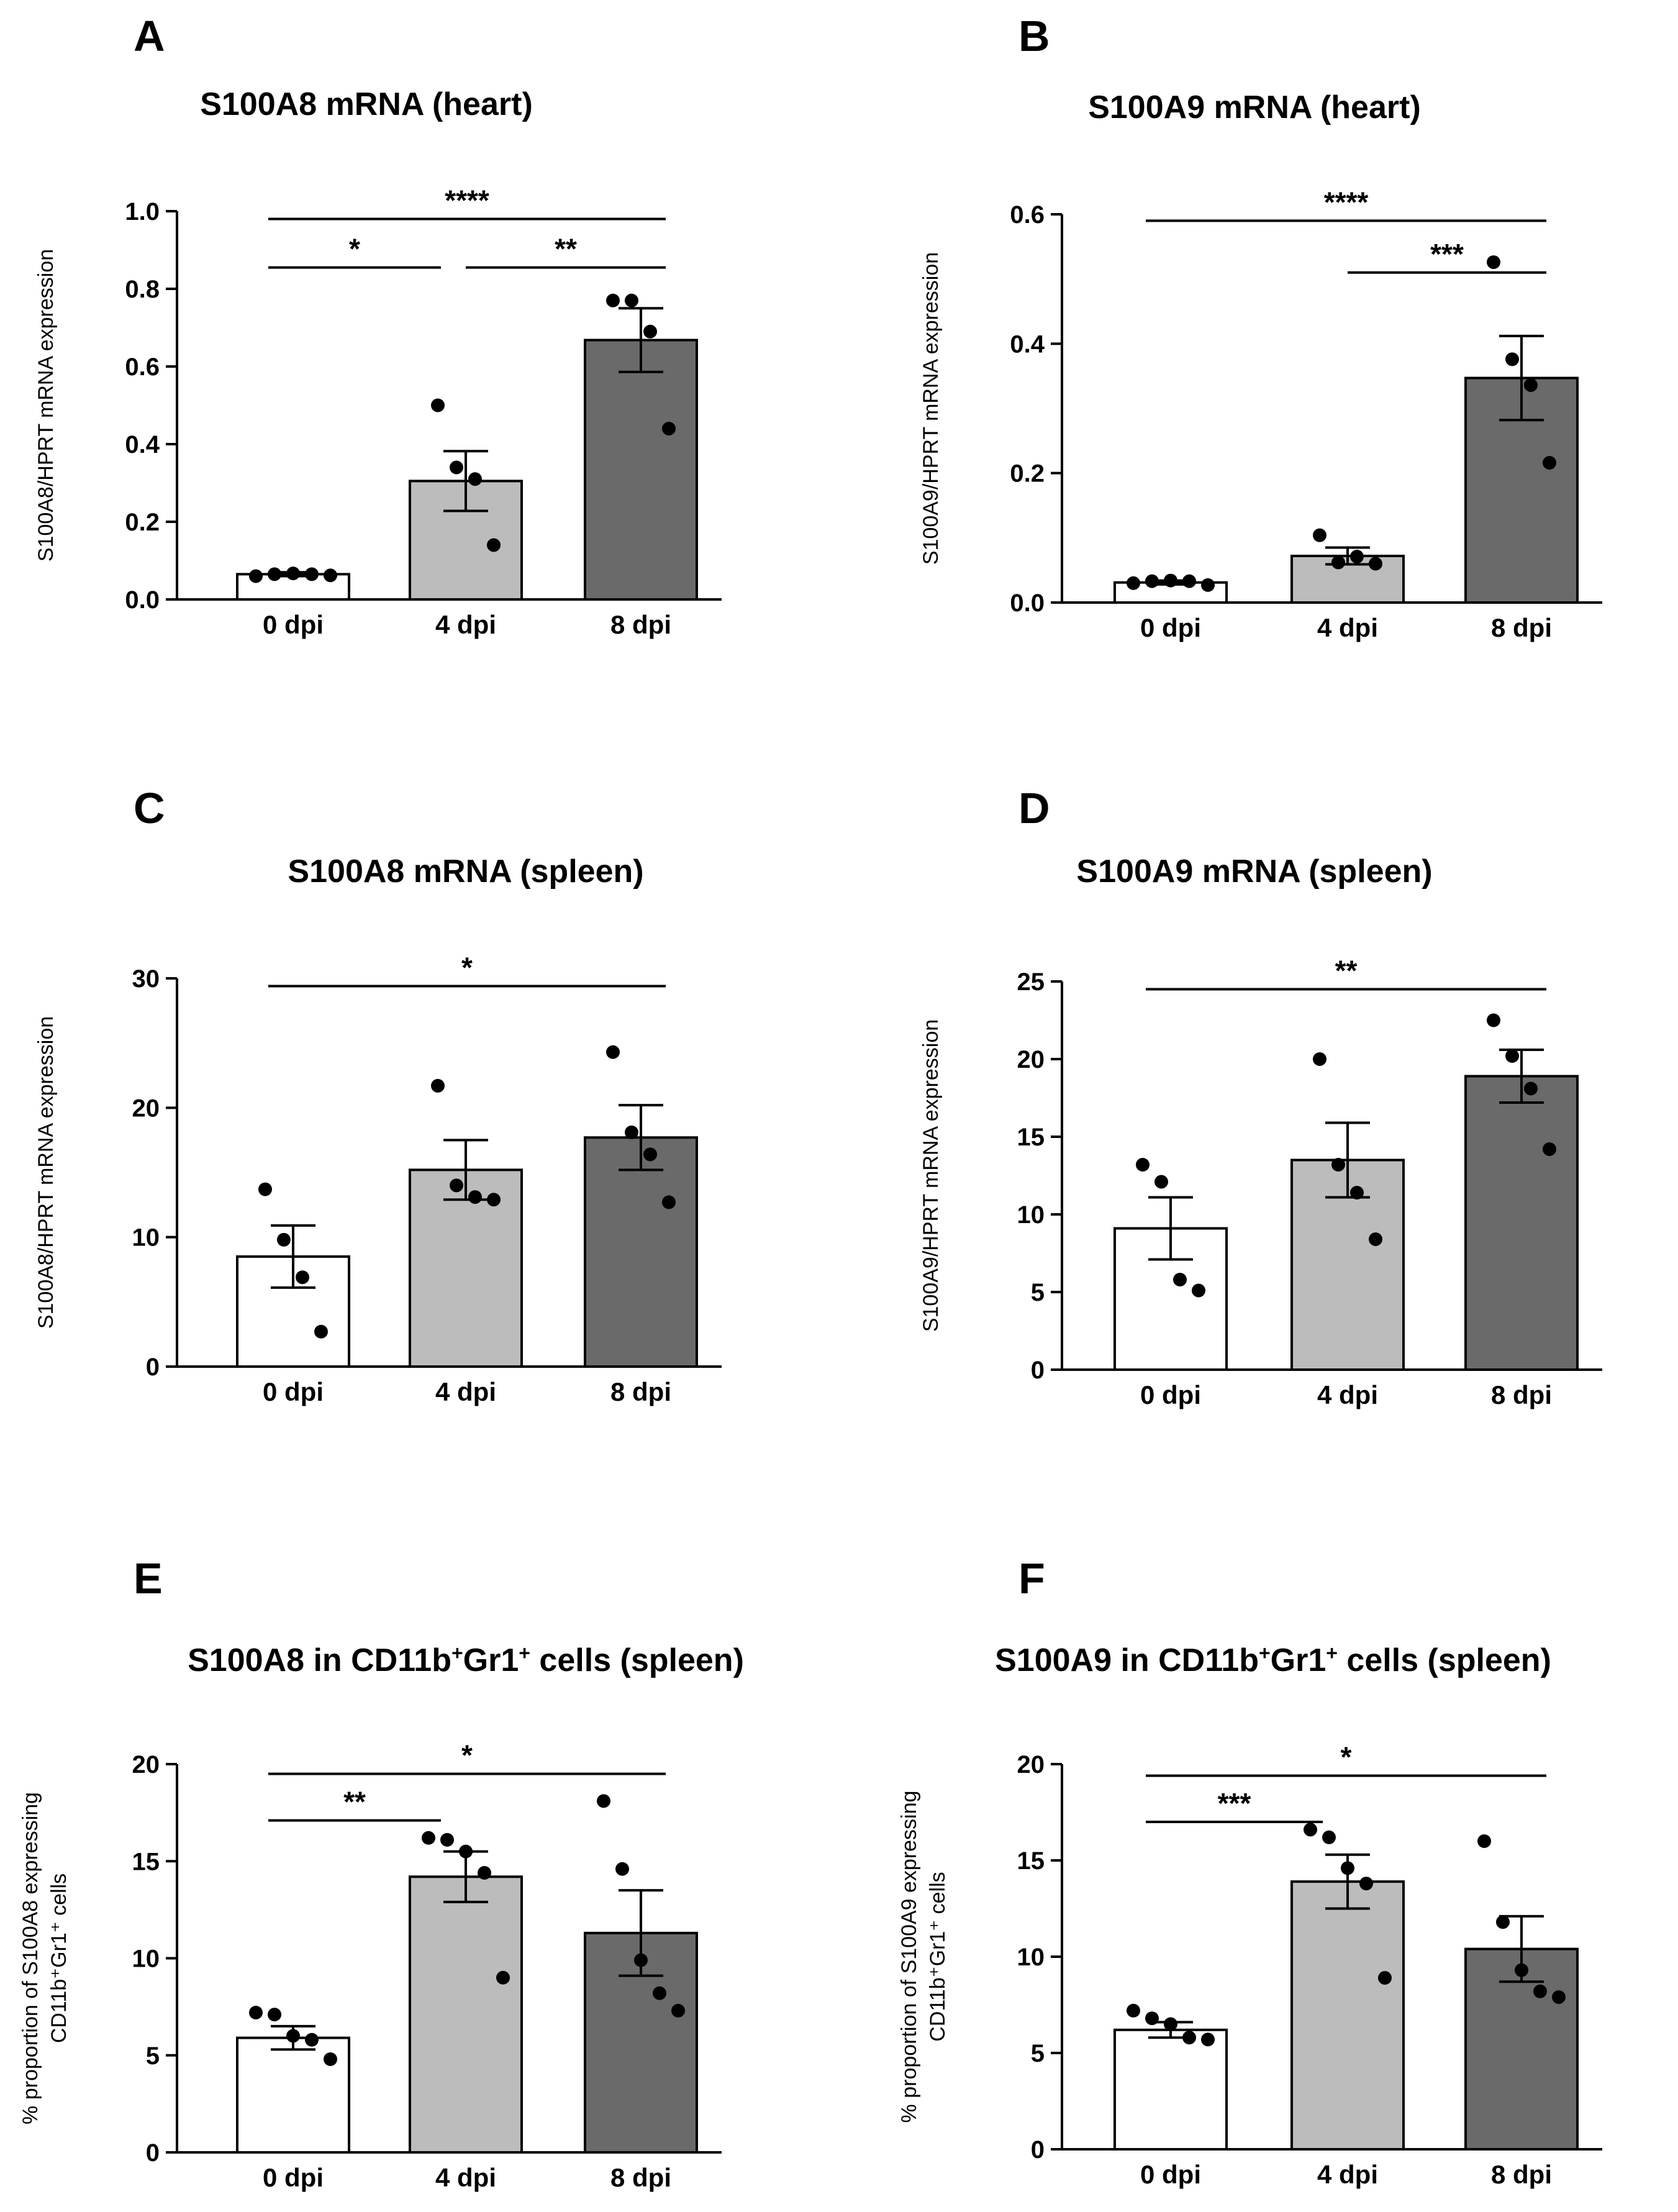 This screenshot has width=1678, height=2212. What do you see at coordinates (466, 1660) in the screenshot?
I see `chart-title: S100A8 in CD11b+Gr1+ cells (spleen)` at bounding box center [466, 1660].